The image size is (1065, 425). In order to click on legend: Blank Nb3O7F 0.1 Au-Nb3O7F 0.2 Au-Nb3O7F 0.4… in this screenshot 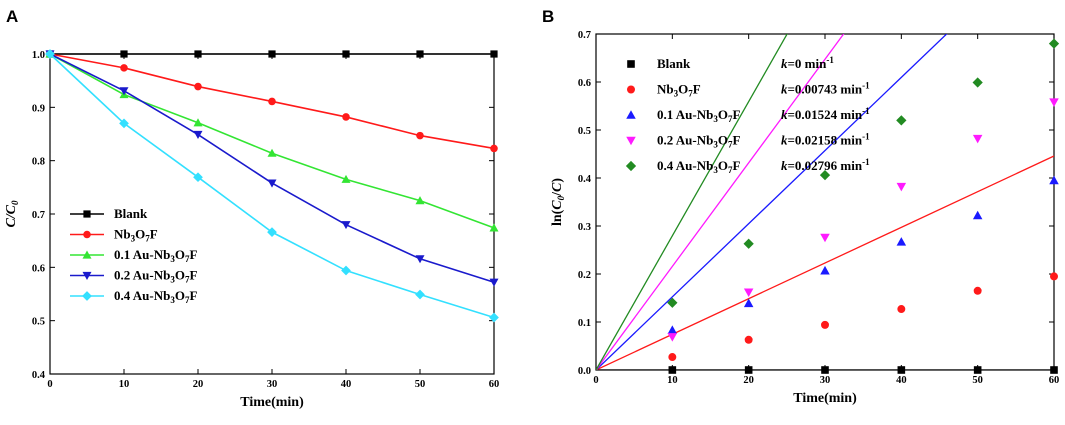, I will do `click(133, 255)`.